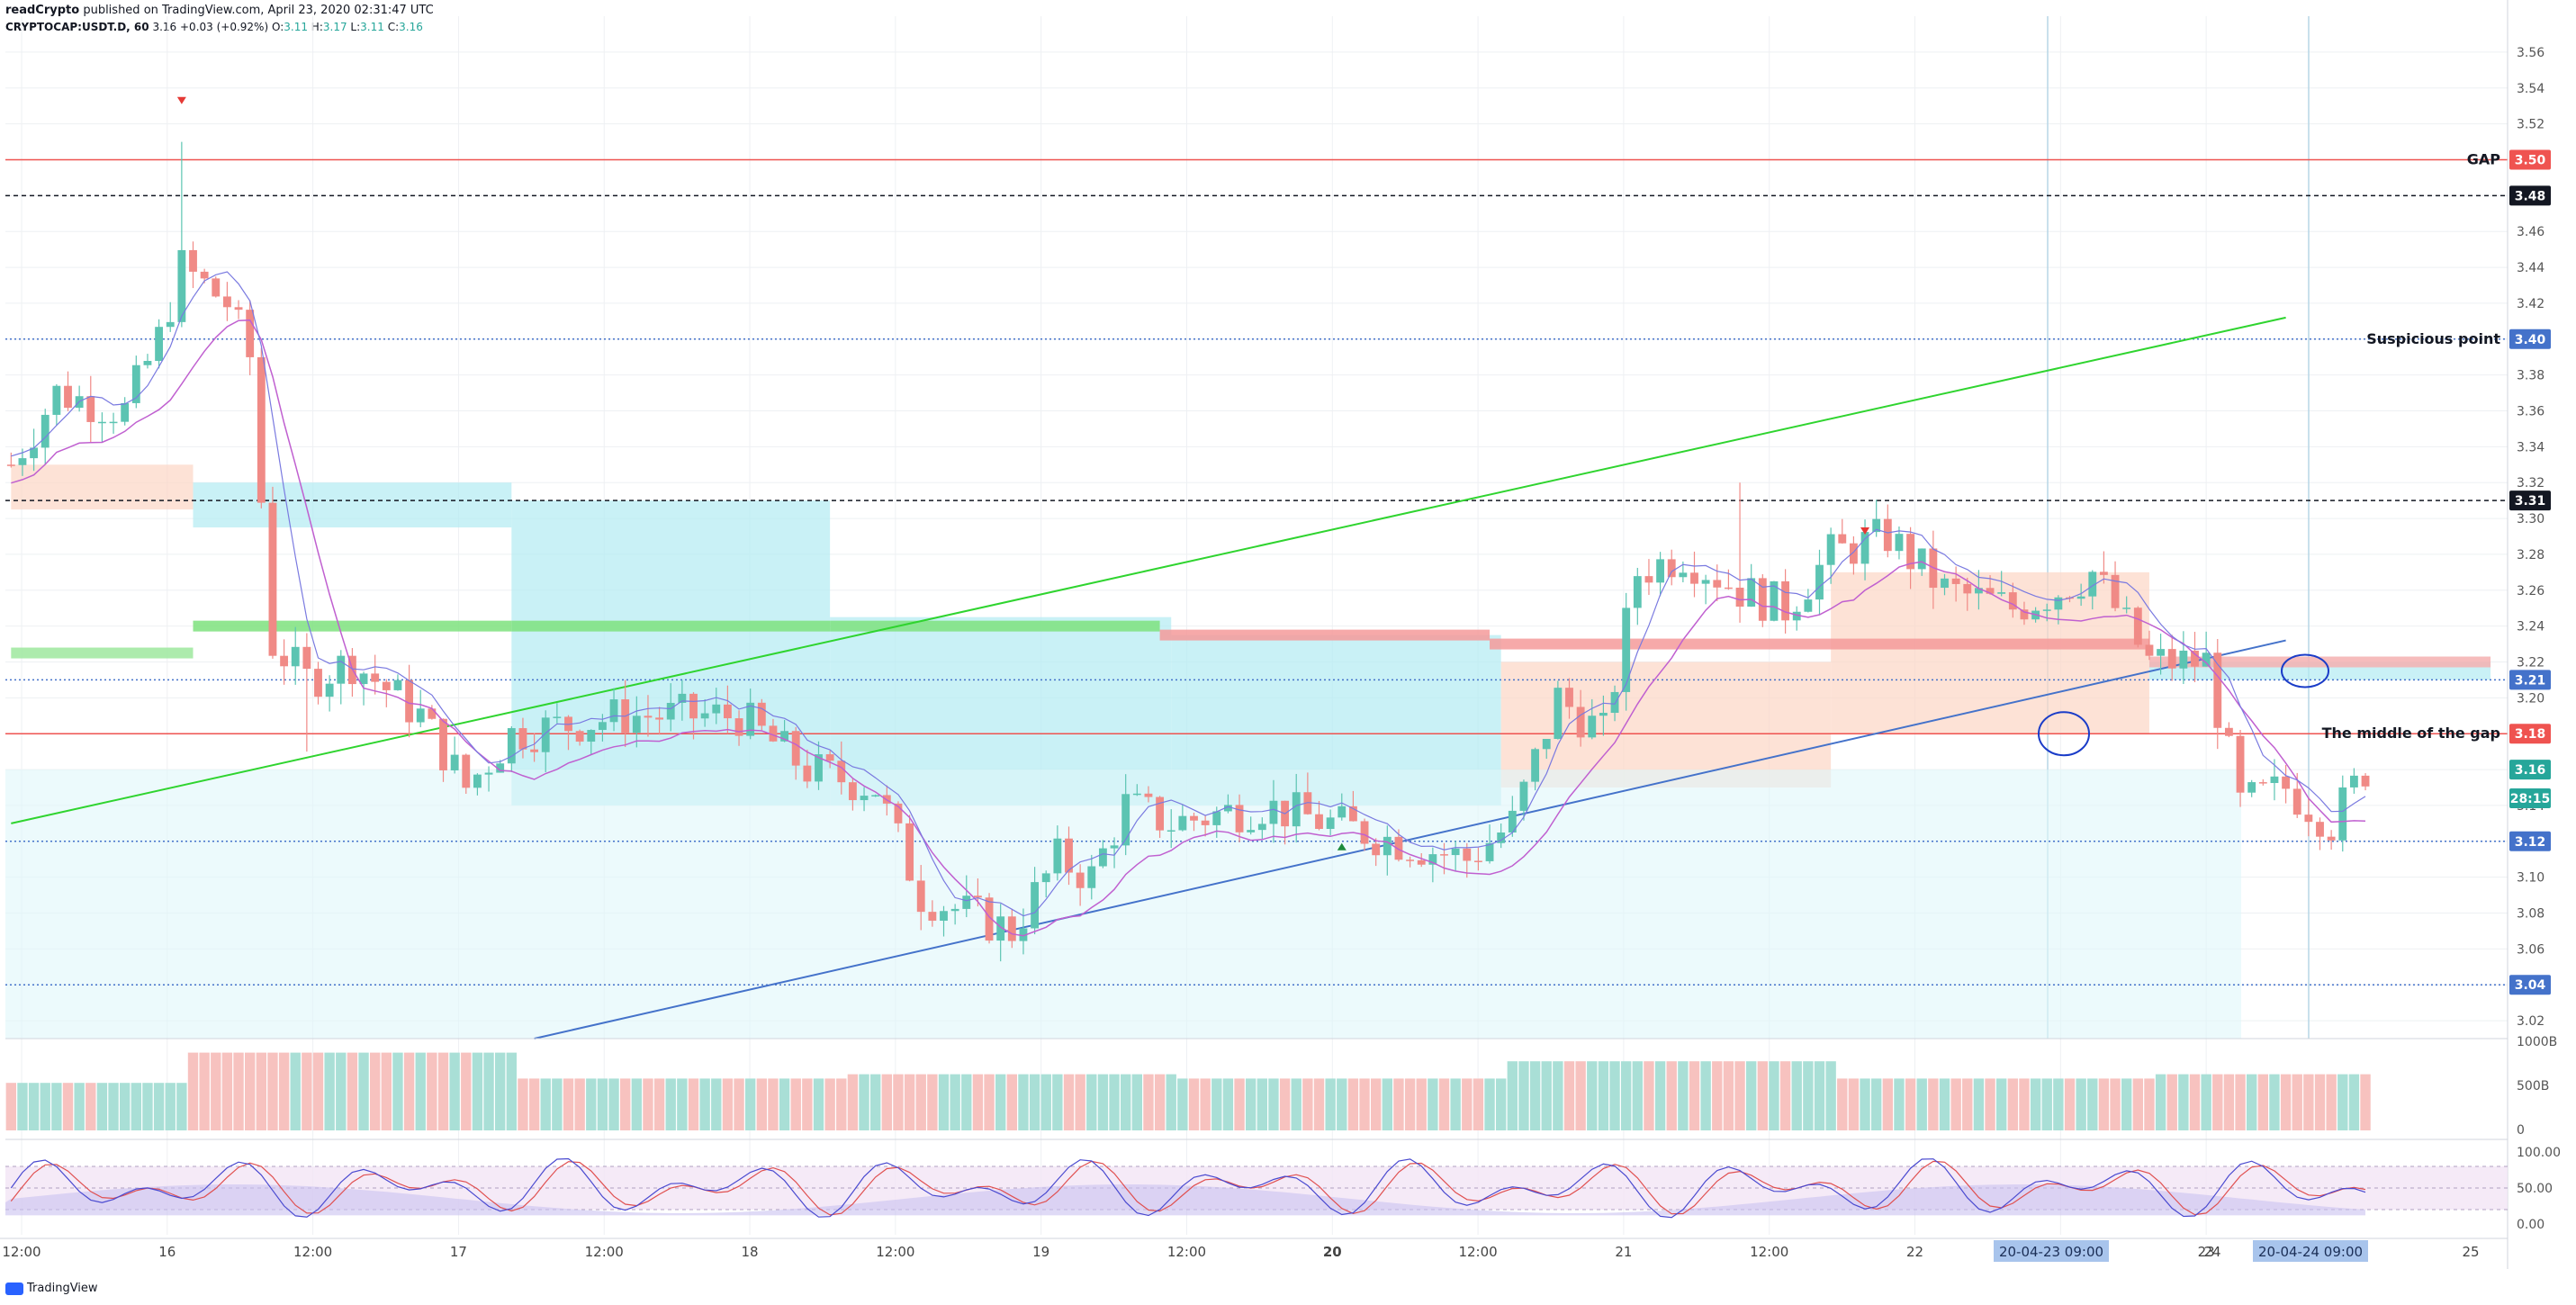  What do you see at coordinates (393, 27) in the screenshot?
I see `close-label: C:` at bounding box center [393, 27].